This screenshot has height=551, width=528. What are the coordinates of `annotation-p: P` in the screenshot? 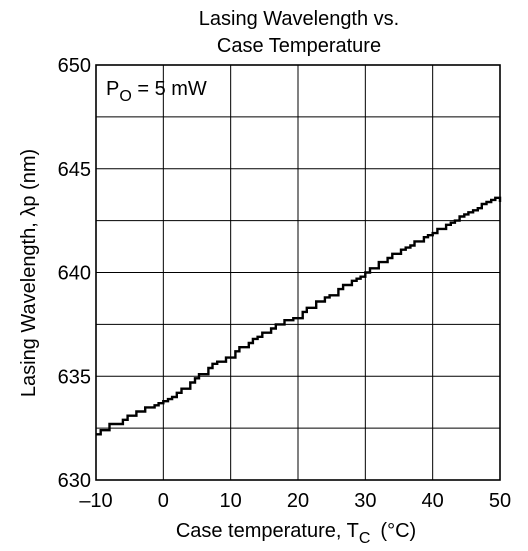 It's located at (112, 89).